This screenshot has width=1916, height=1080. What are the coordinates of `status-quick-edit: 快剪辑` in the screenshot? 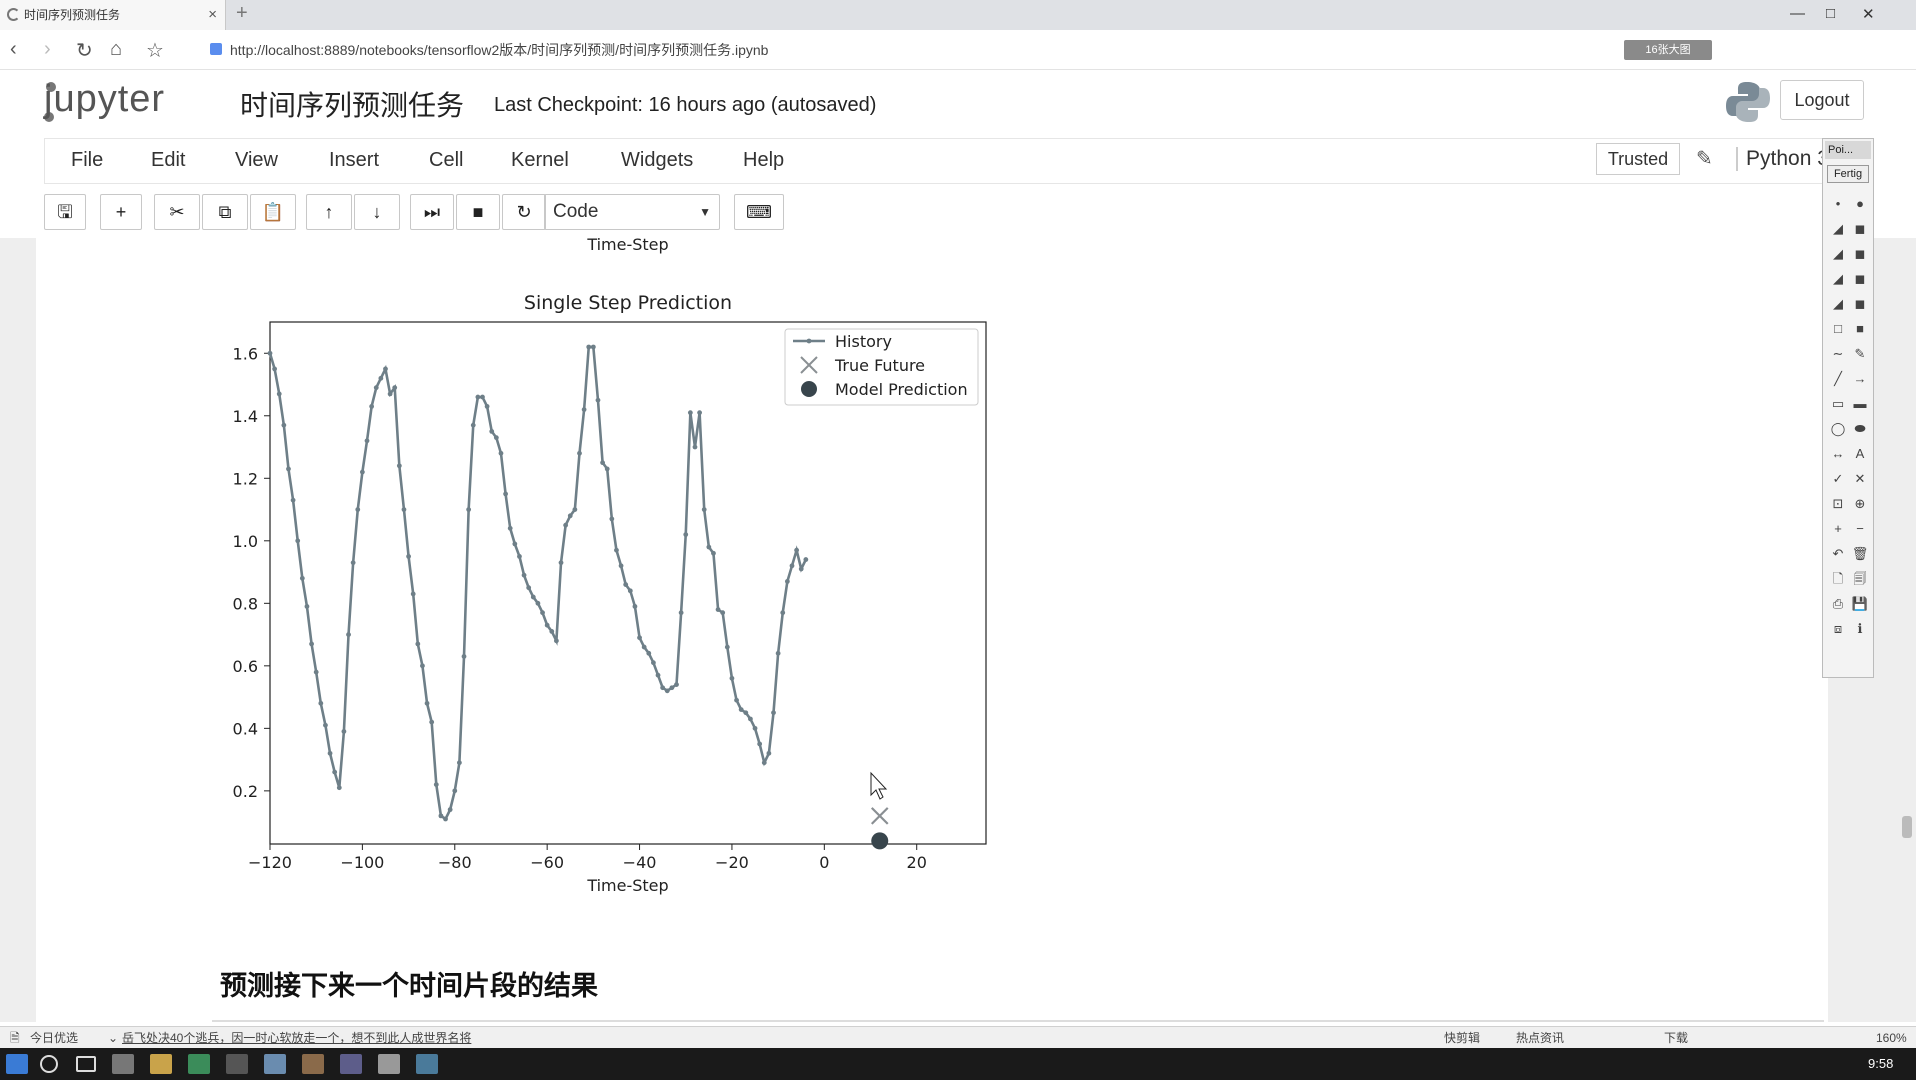 It's located at (1462, 1038).